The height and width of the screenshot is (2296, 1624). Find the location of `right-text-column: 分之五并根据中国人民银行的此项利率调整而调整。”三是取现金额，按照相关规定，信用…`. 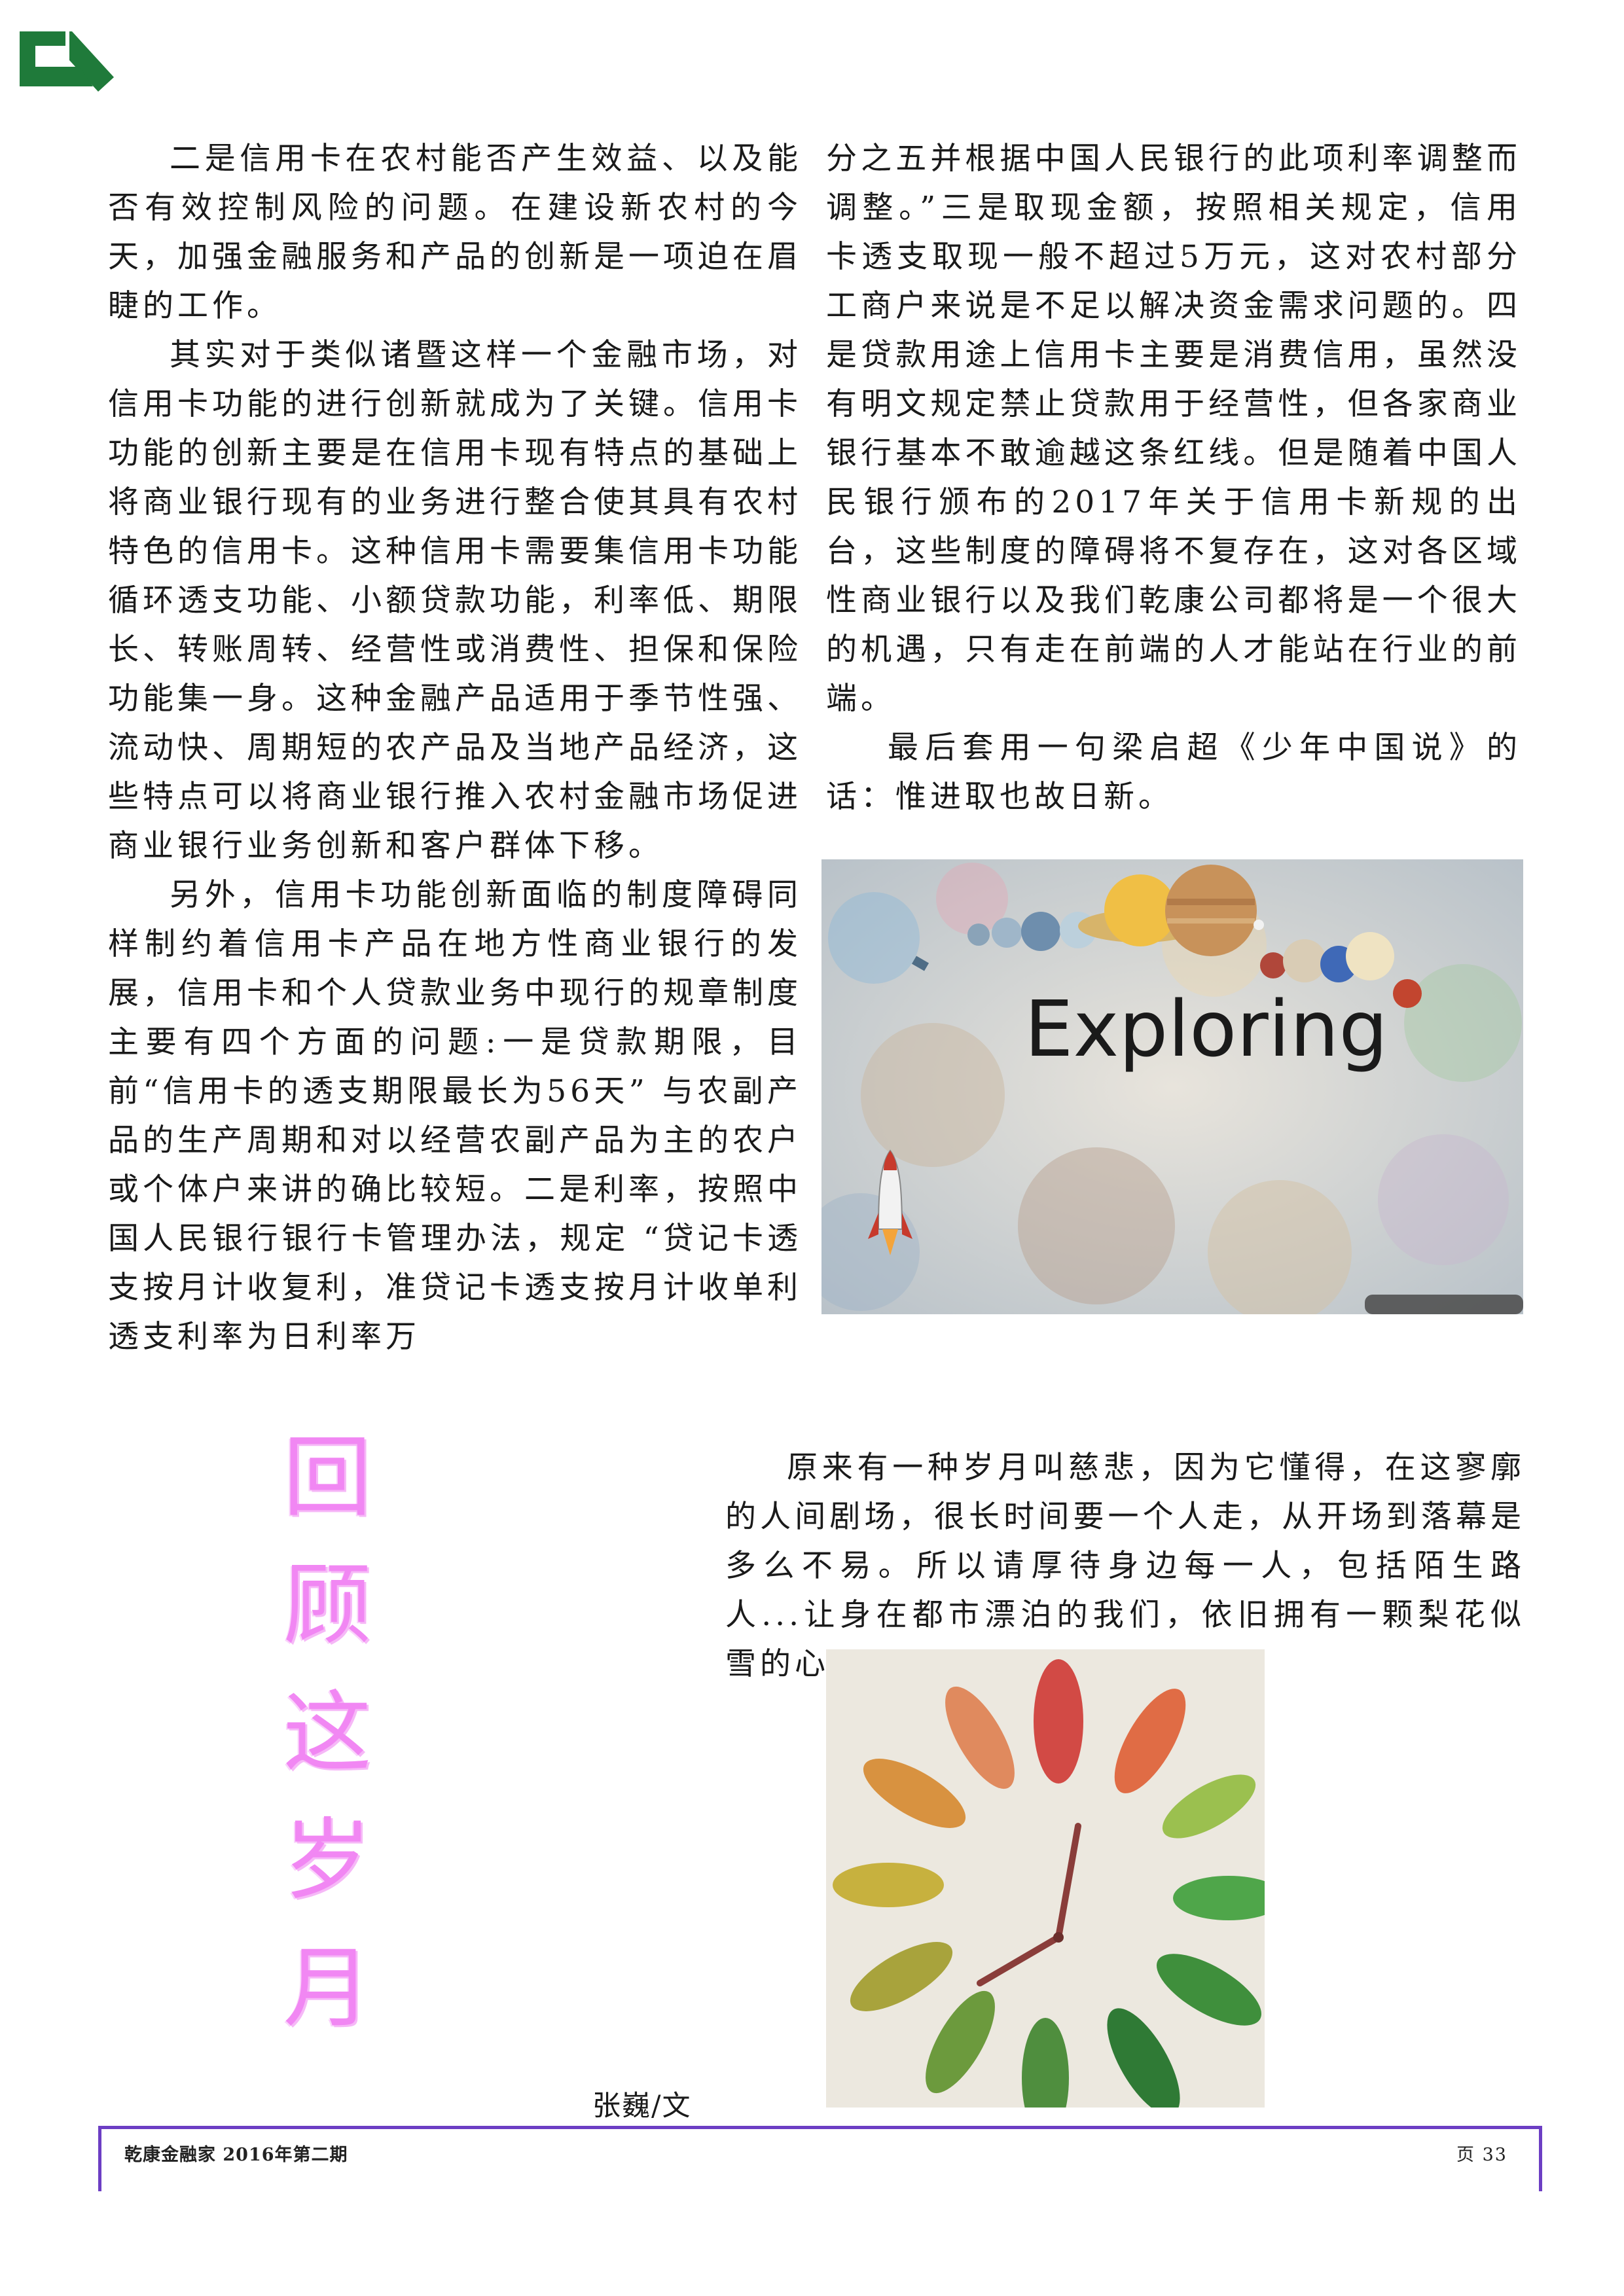

right-text-column: 分之五并根据中国人民银行的此项利率调整而调整。”三是取现金额，按照相关规定，信用… is located at coordinates (1173, 477).